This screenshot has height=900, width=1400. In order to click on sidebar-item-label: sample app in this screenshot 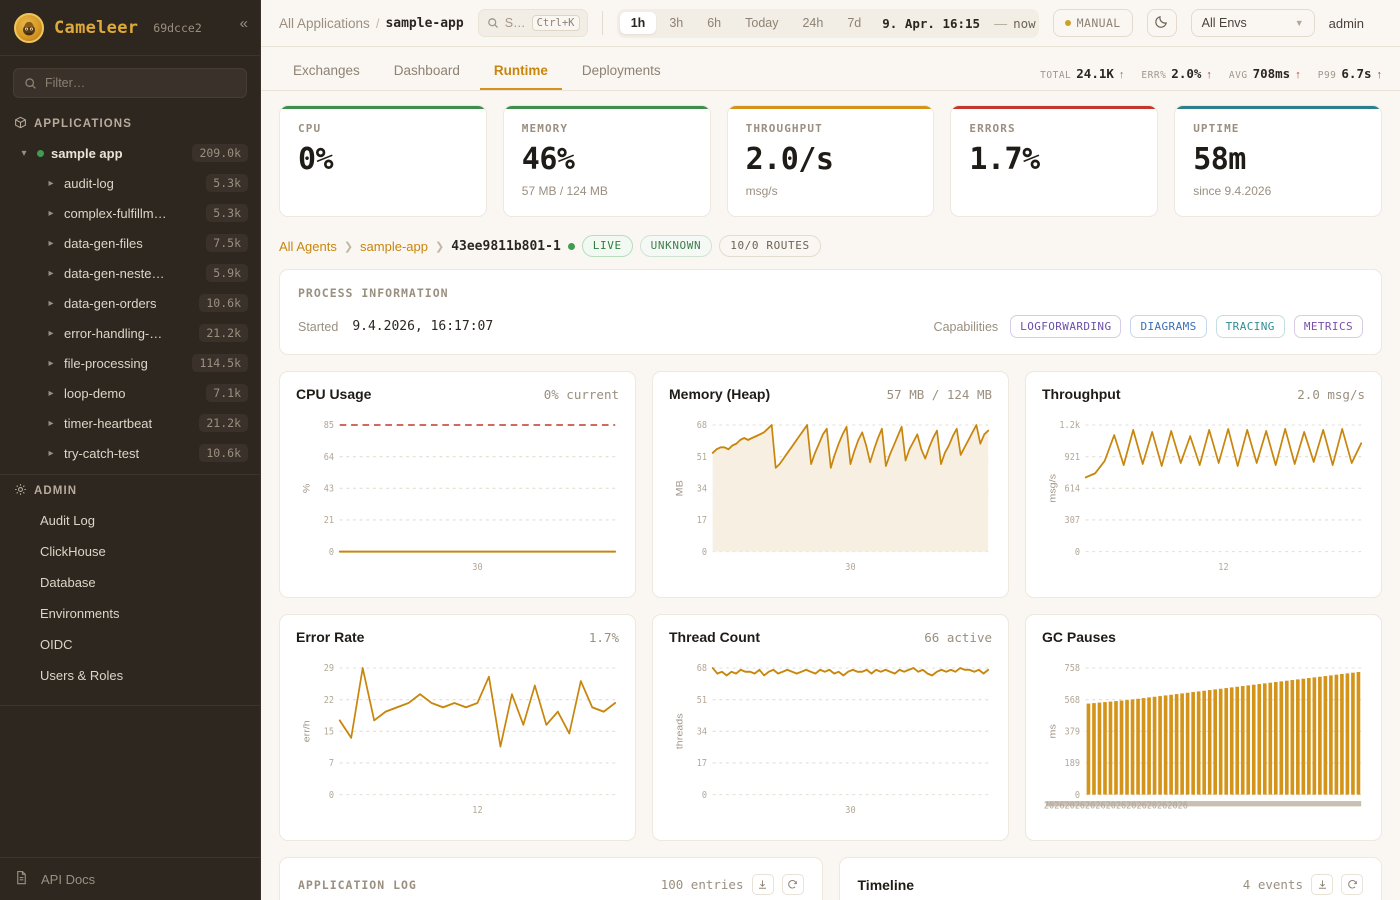, I will do `click(87, 153)`.